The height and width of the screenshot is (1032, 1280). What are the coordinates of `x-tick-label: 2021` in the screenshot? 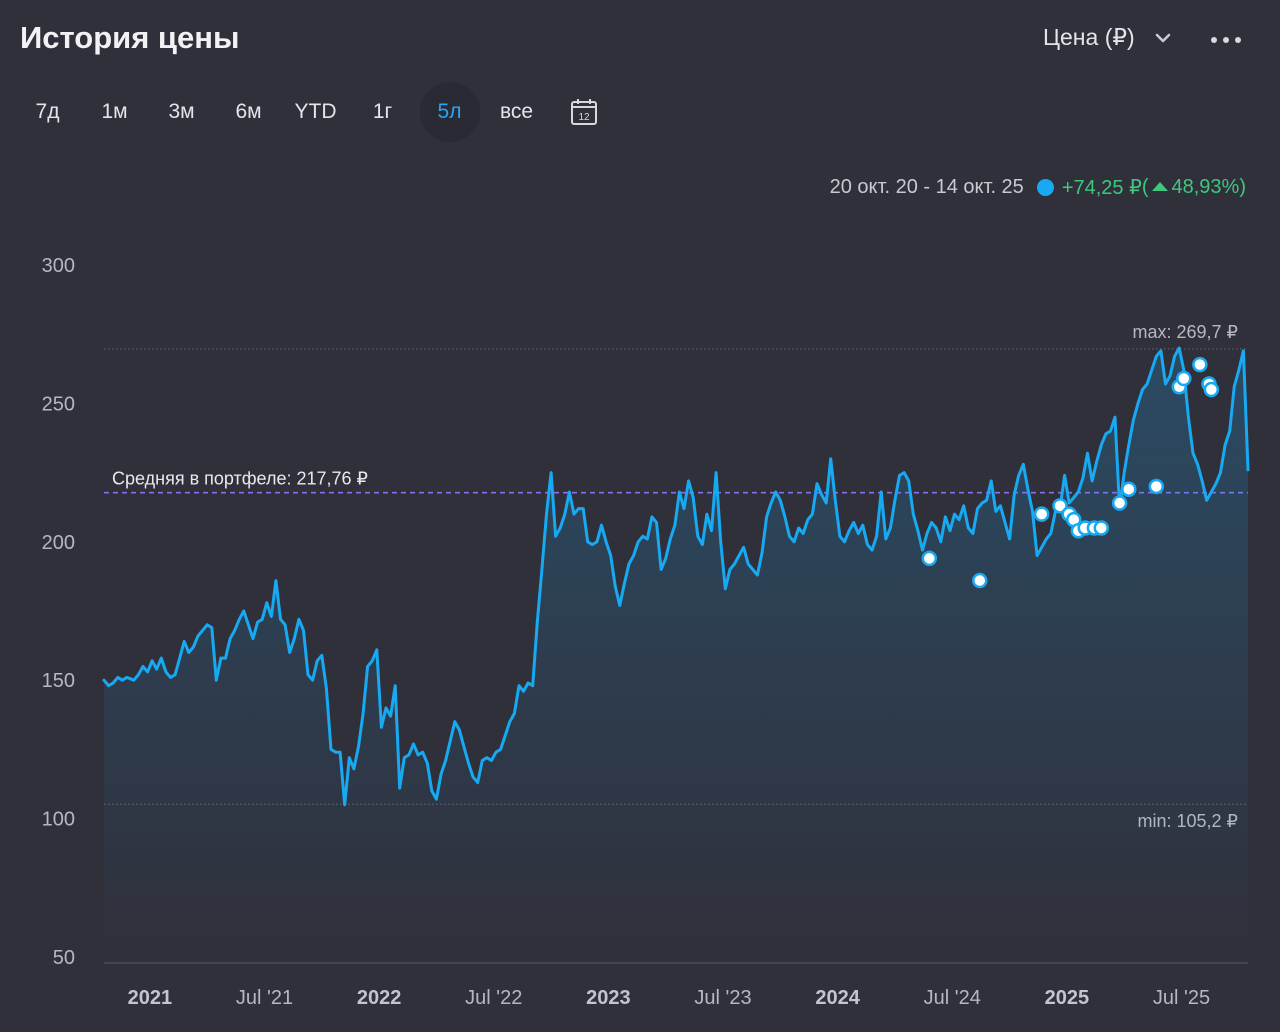 It's located at (150, 998).